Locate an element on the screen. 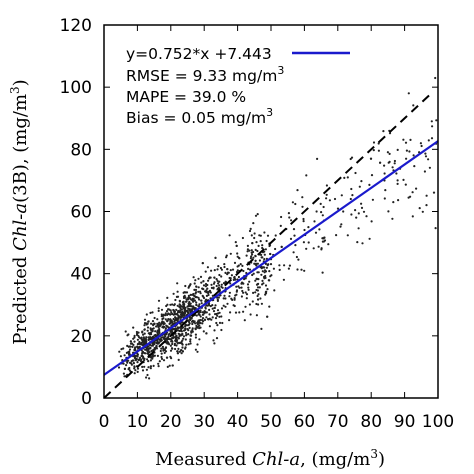 Image resolution: width=474 pixels, height=474 pixels. rmse-annotation: RMSE = 9.33 mg/m3 is located at coordinates (205, 74).